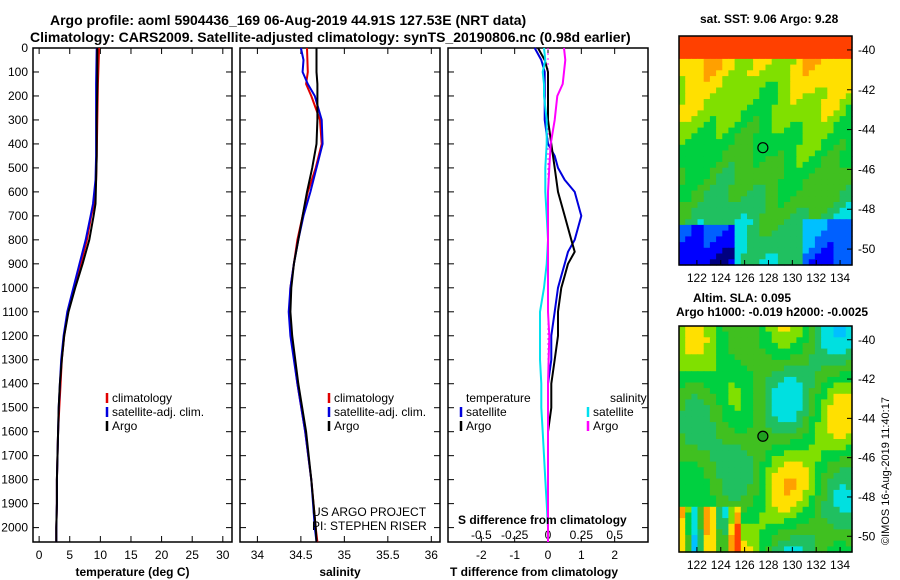  What do you see at coordinates (816, 565) in the screenshot?
I see `sla-map-xtick-label: 132` at bounding box center [816, 565].